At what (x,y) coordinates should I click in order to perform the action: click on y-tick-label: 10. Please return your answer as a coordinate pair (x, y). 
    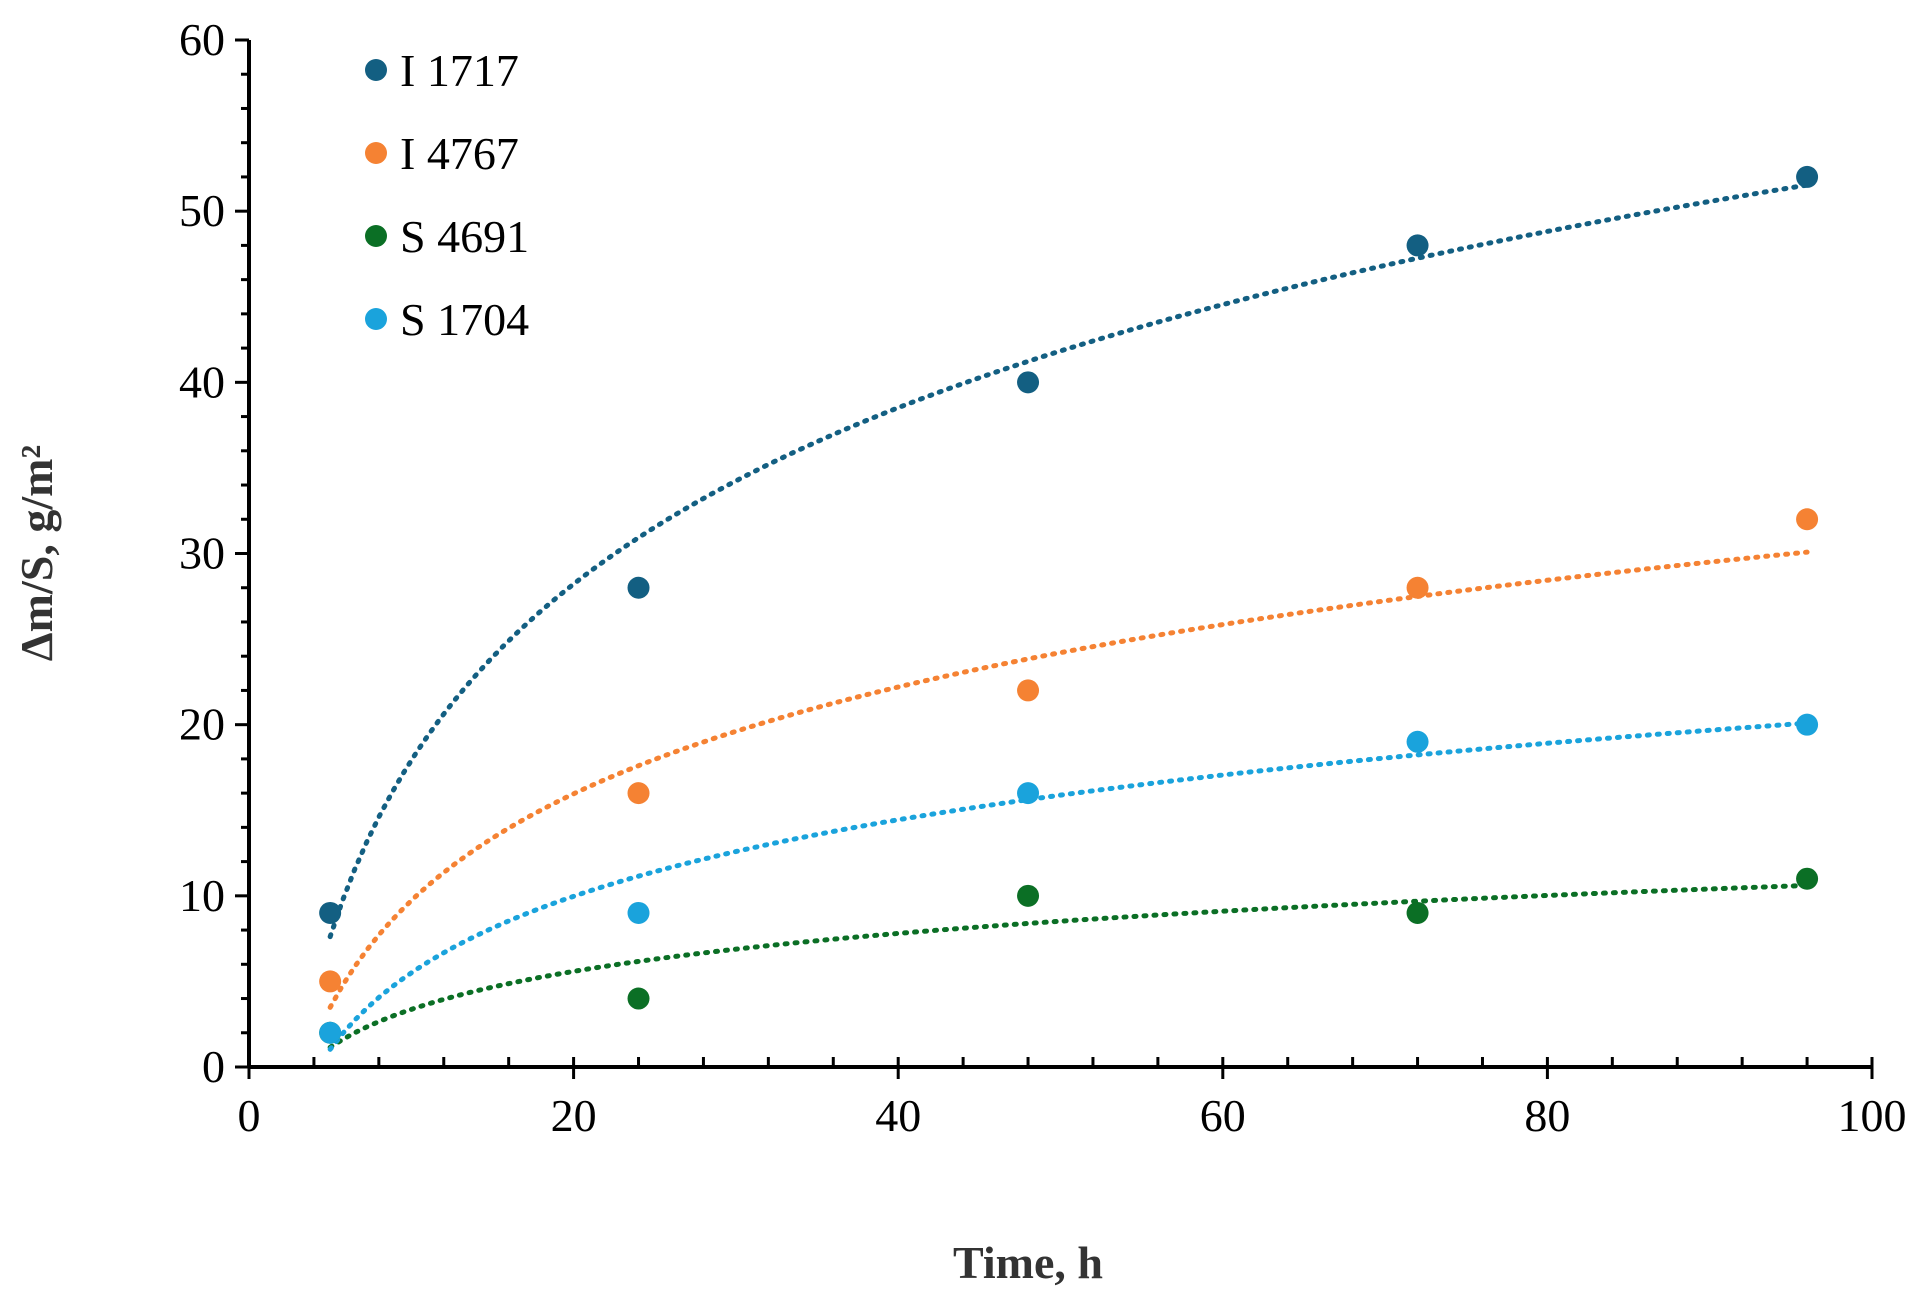
    Looking at the image, I should click on (202, 895).